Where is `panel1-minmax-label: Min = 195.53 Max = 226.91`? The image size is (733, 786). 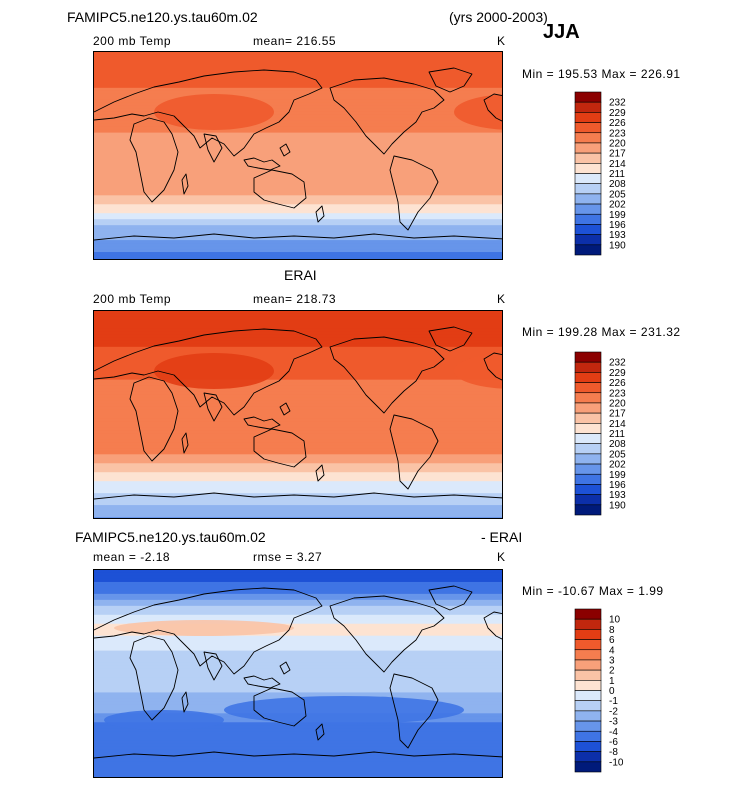 panel1-minmax-label: Min = 195.53 Max = 226.91 is located at coordinates (601, 74).